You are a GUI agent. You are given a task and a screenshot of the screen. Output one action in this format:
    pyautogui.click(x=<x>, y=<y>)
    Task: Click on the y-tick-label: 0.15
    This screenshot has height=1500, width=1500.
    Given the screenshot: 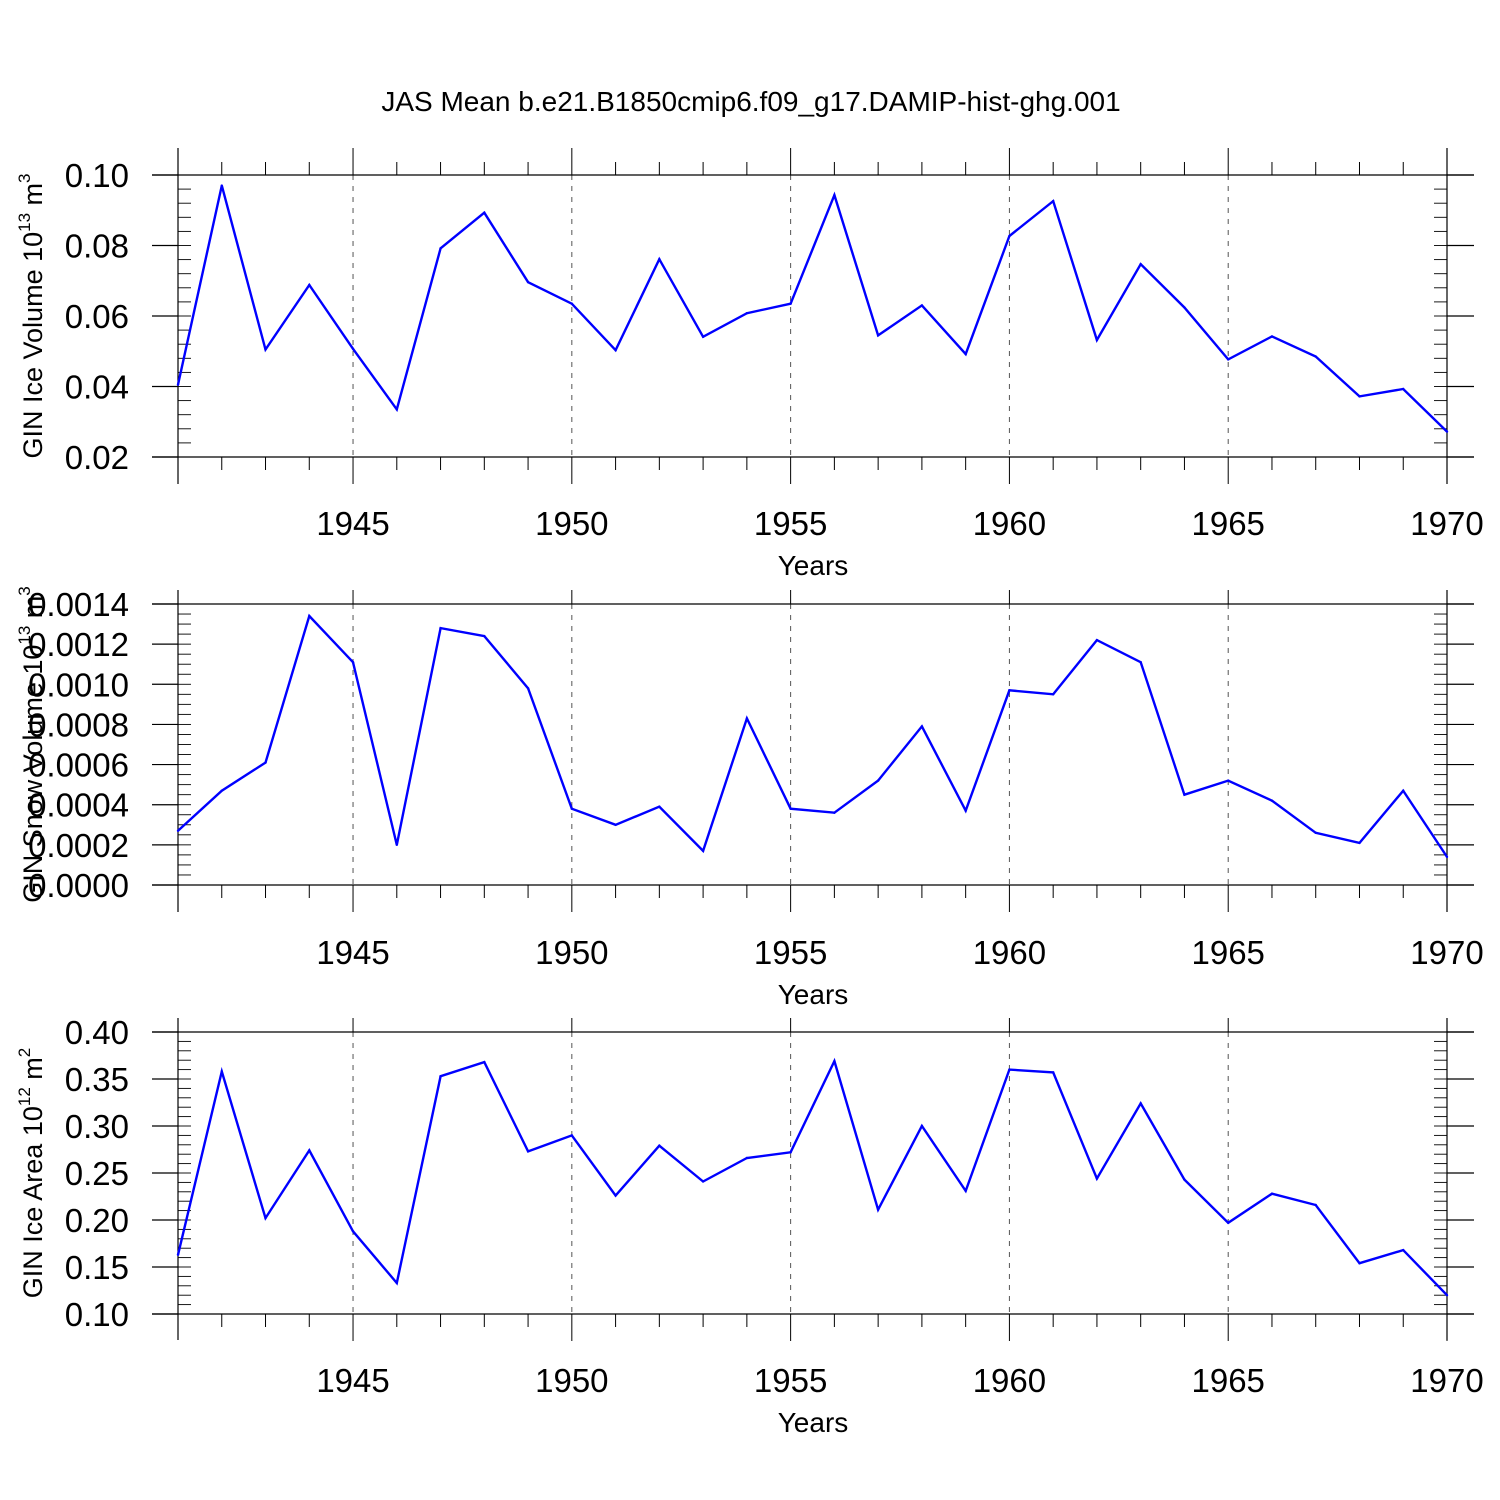 What is the action you would take?
    pyautogui.click(x=97, y=1267)
    